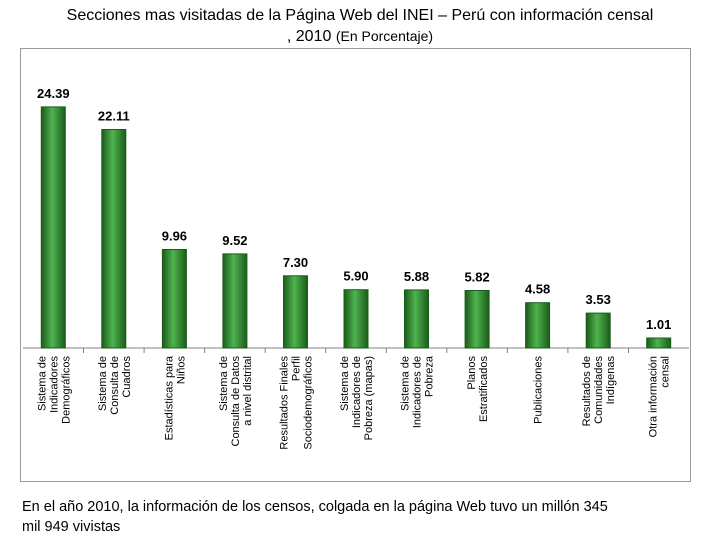  Describe the element at coordinates (369, 398) in the screenshot. I see `x-tick-label-line: Pobreza (mapas)` at that location.